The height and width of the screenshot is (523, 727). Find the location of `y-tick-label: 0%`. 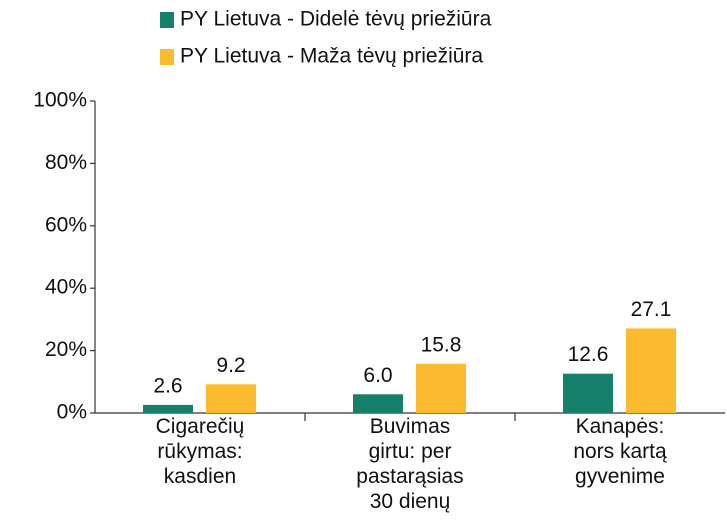

y-tick-label: 0% is located at coordinates (72, 412).